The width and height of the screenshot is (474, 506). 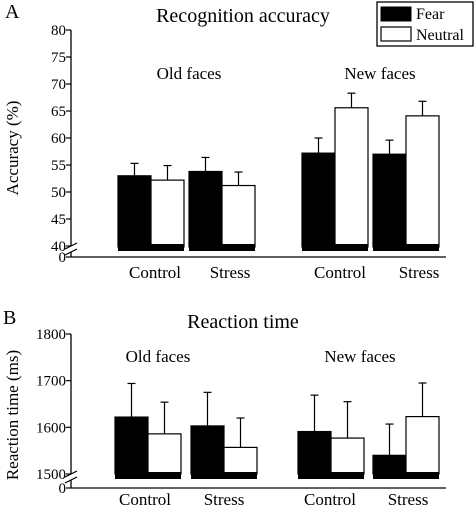 I want to click on y-tick-label: 45, so click(x=58, y=220).